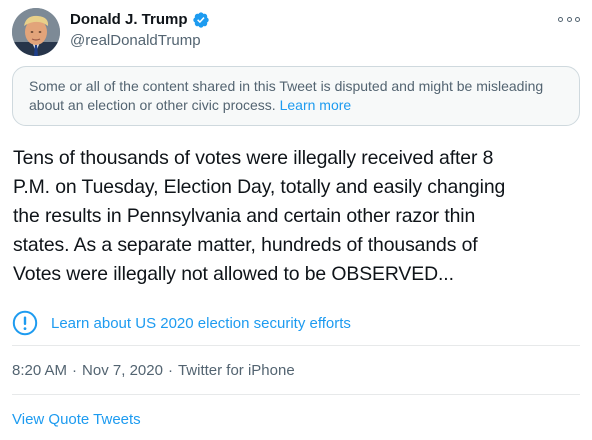 Image resolution: width=592 pixels, height=440 pixels. I want to click on author-handle: @realDonaldTrump, so click(135, 40).